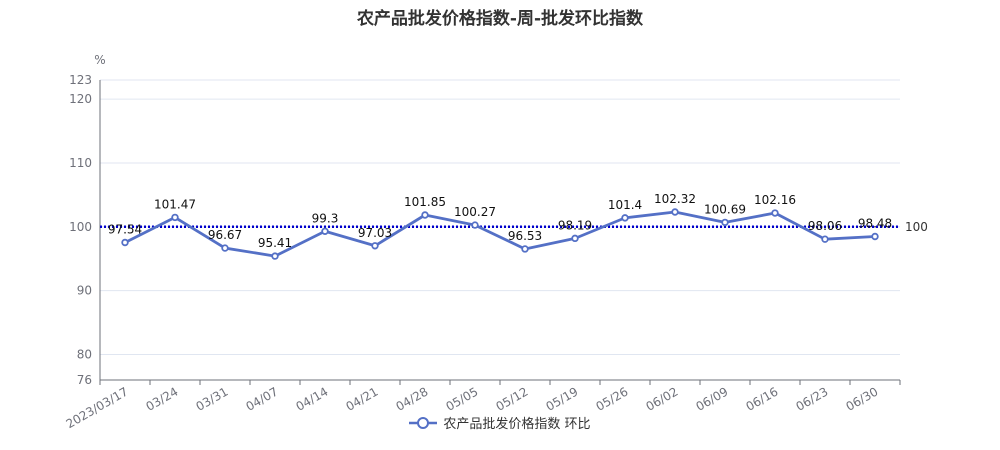  Describe the element at coordinates (225, 235) in the screenshot. I see `data-label: 96.67` at that location.